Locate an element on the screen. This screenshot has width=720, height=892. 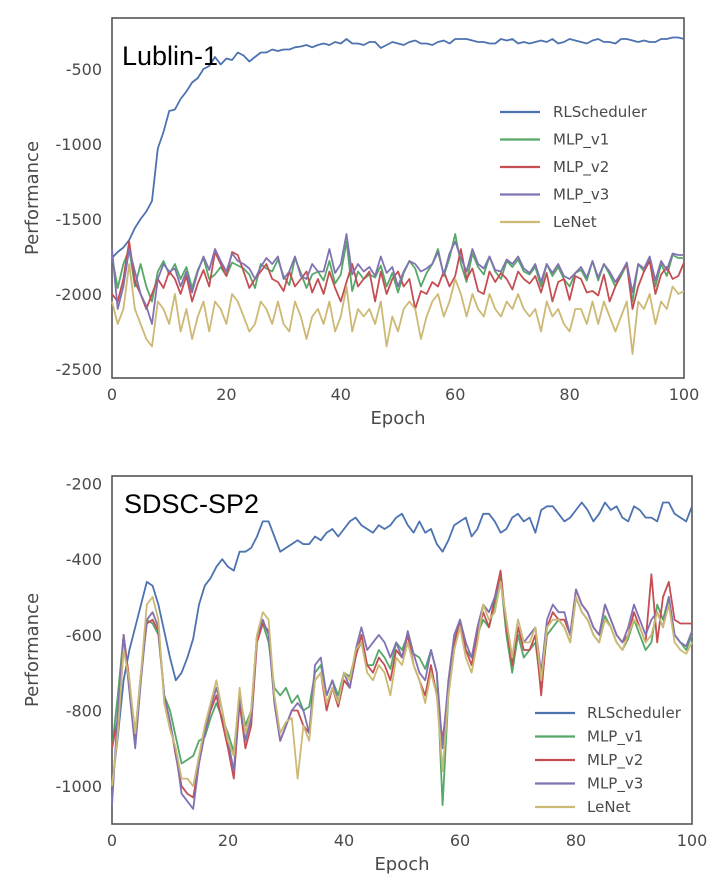
y-tick-label: -600 is located at coordinates (84, 635).